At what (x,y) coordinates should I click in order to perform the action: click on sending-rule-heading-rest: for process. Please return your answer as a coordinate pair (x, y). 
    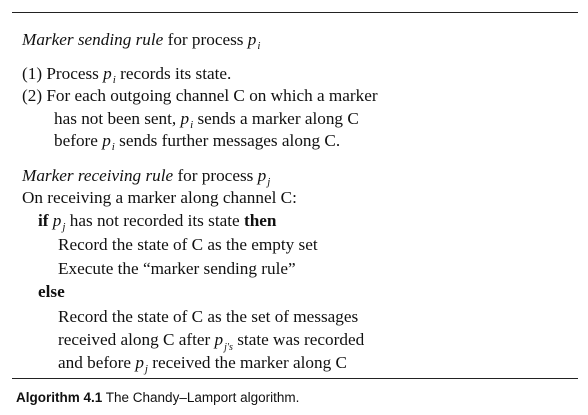
    Looking at the image, I should click on (205, 39).